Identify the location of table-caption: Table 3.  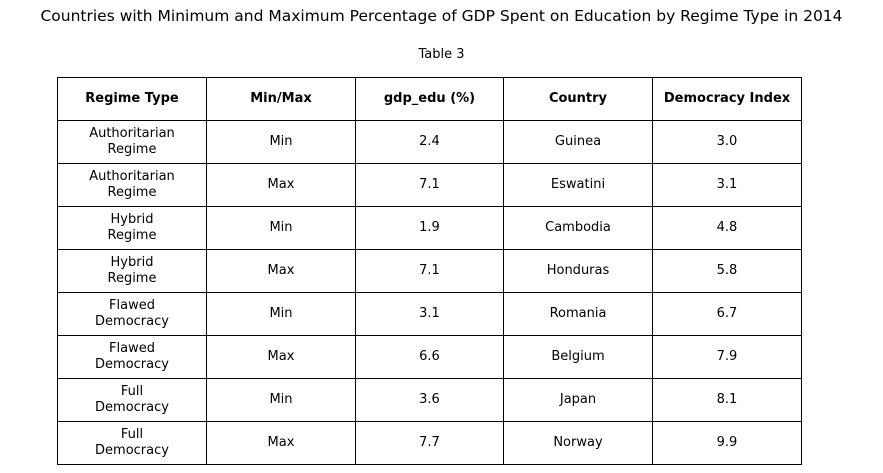
(441, 54).